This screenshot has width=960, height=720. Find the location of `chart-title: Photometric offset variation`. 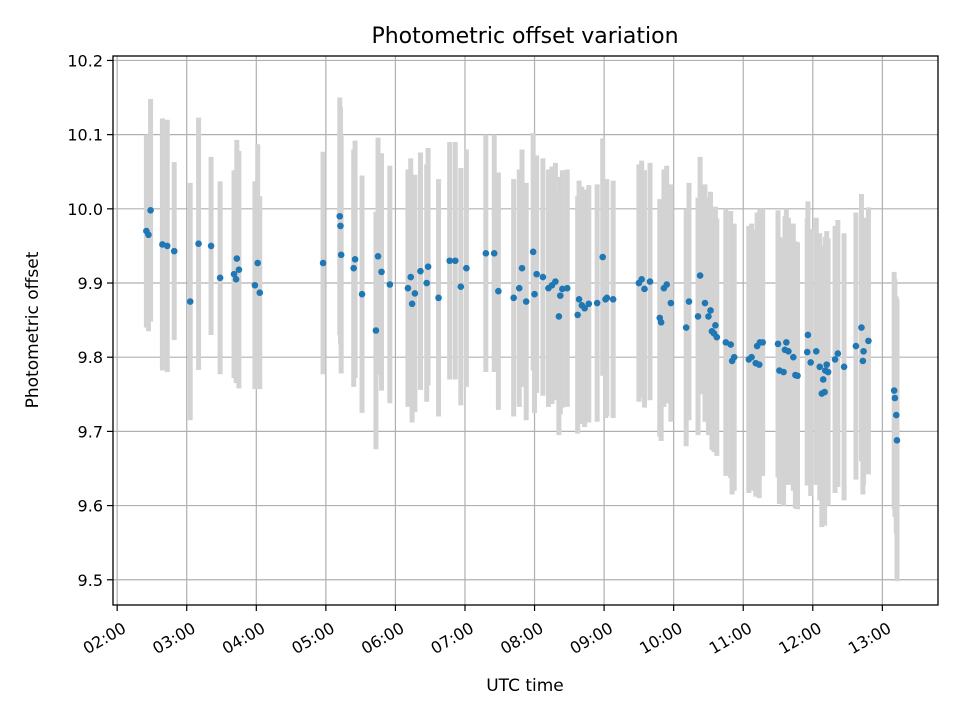

chart-title: Photometric offset variation is located at coordinates (524, 36).